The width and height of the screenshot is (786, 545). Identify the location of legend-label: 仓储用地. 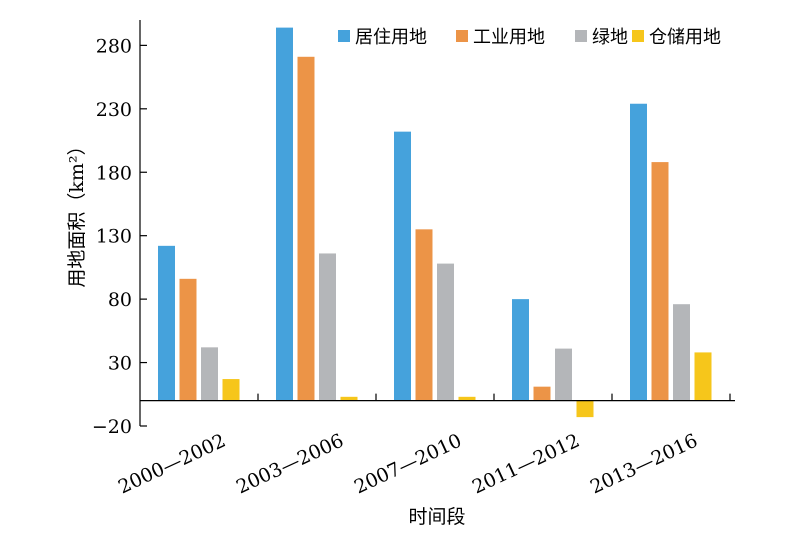
(685, 37).